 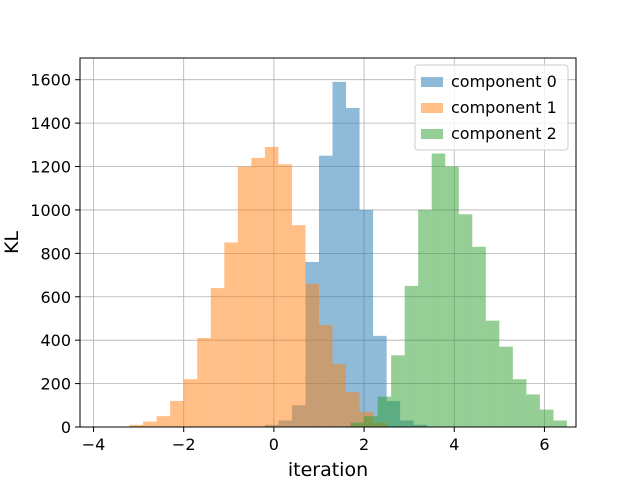 I want to click on legend-box, so click(x=491, y=107).